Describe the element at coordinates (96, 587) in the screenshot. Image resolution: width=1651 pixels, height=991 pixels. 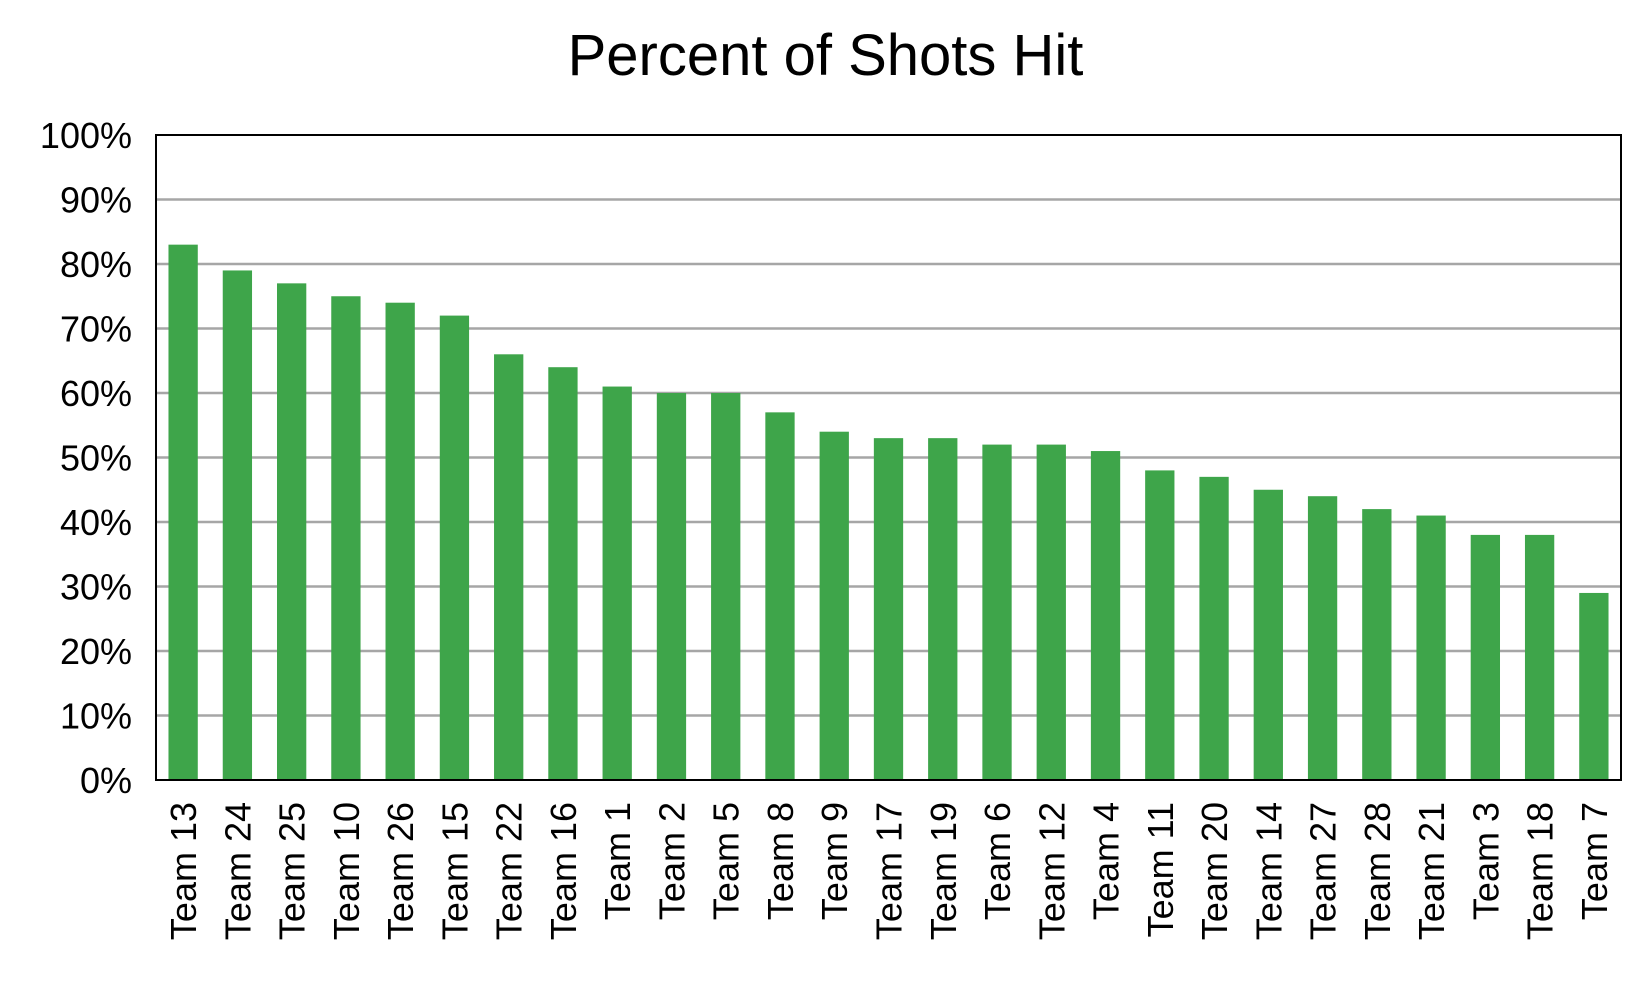
I see `y-tick-label: 30%` at that location.